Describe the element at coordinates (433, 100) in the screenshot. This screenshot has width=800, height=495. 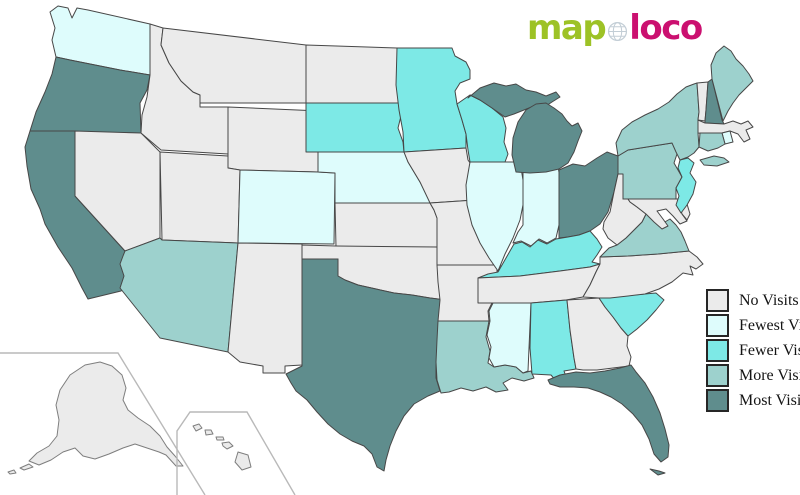
I see `state-minnesota` at that location.